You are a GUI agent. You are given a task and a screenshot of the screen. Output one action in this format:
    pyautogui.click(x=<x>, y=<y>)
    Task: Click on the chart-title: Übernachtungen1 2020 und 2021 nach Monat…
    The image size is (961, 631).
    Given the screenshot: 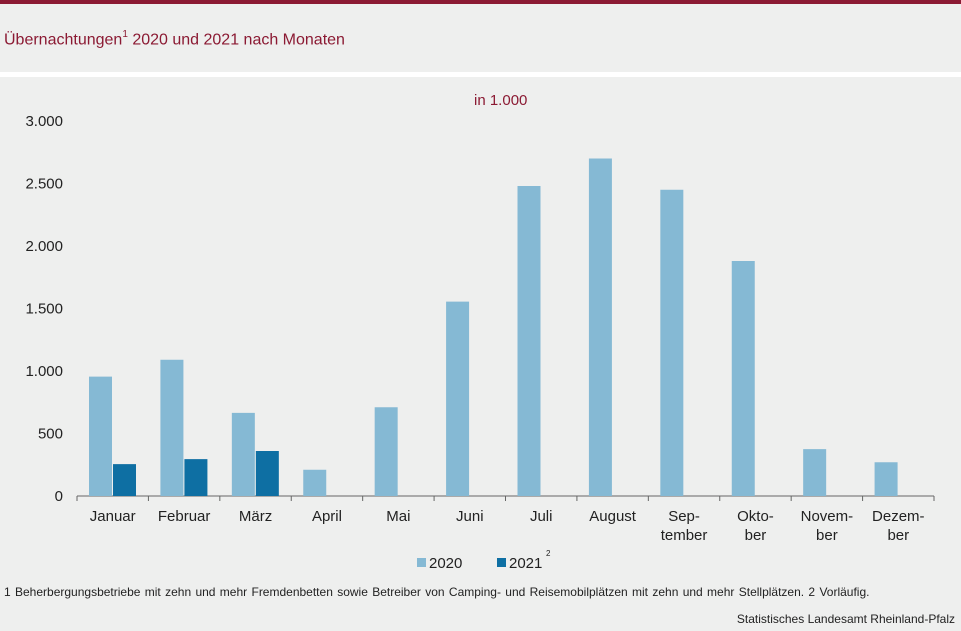 What is the action you would take?
    pyautogui.click(x=174, y=39)
    